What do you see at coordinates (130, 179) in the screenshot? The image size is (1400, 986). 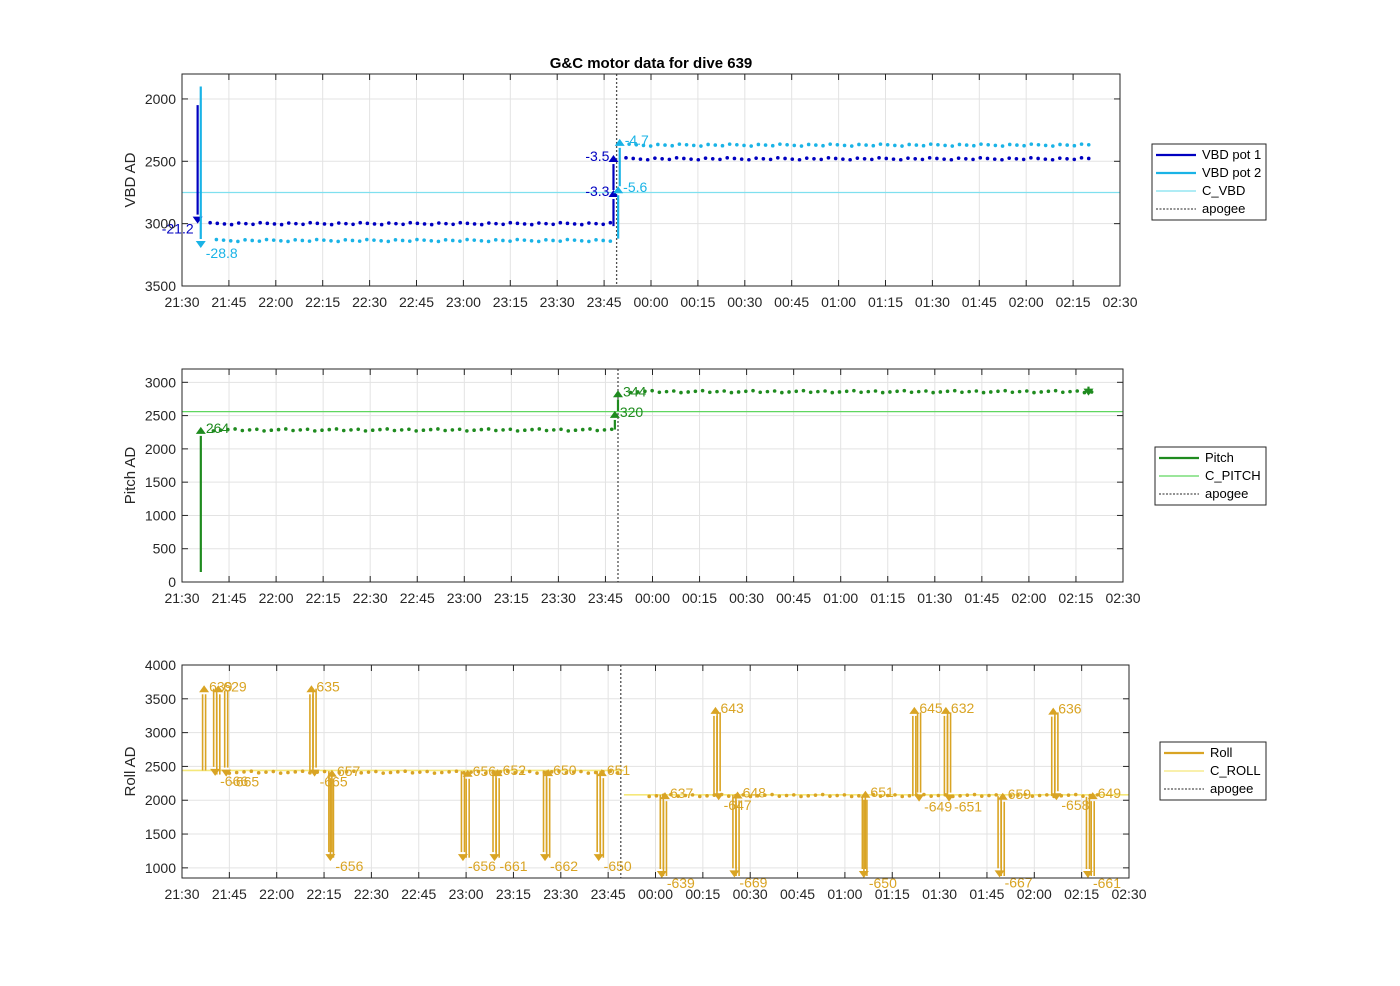 I see `y-axis-label: VBD AD` at bounding box center [130, 179].